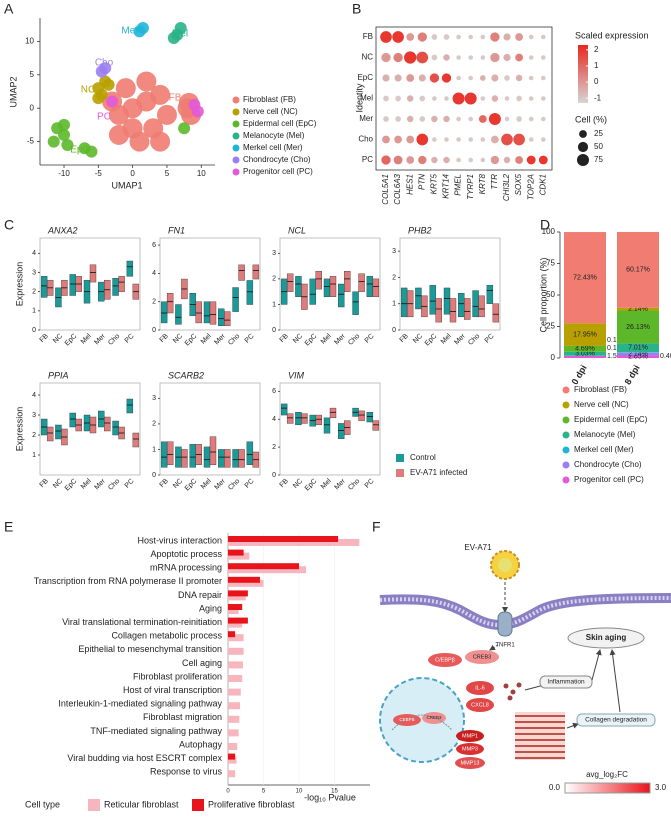 The width and height of the screenshot is (671, 823). I want to click on y-tick-label: 1, so click(394, 304).